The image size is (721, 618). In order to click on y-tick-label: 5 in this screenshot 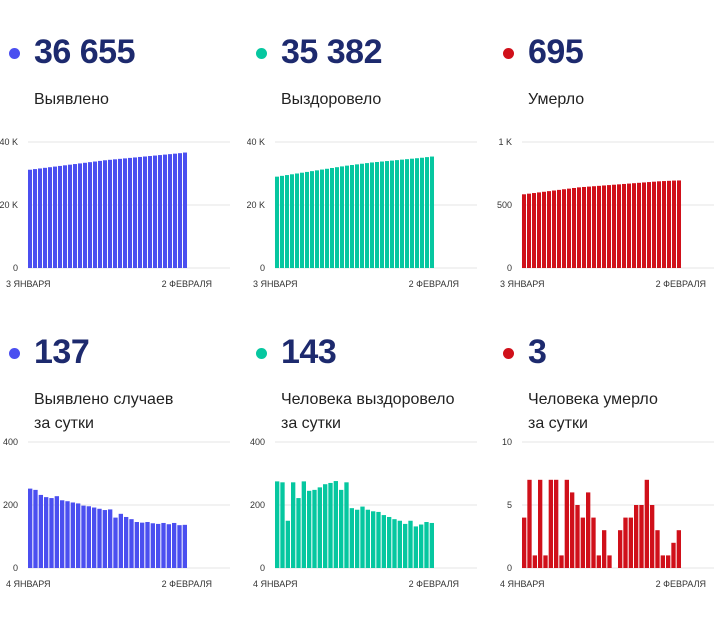, I will do `click(509, 505)`.